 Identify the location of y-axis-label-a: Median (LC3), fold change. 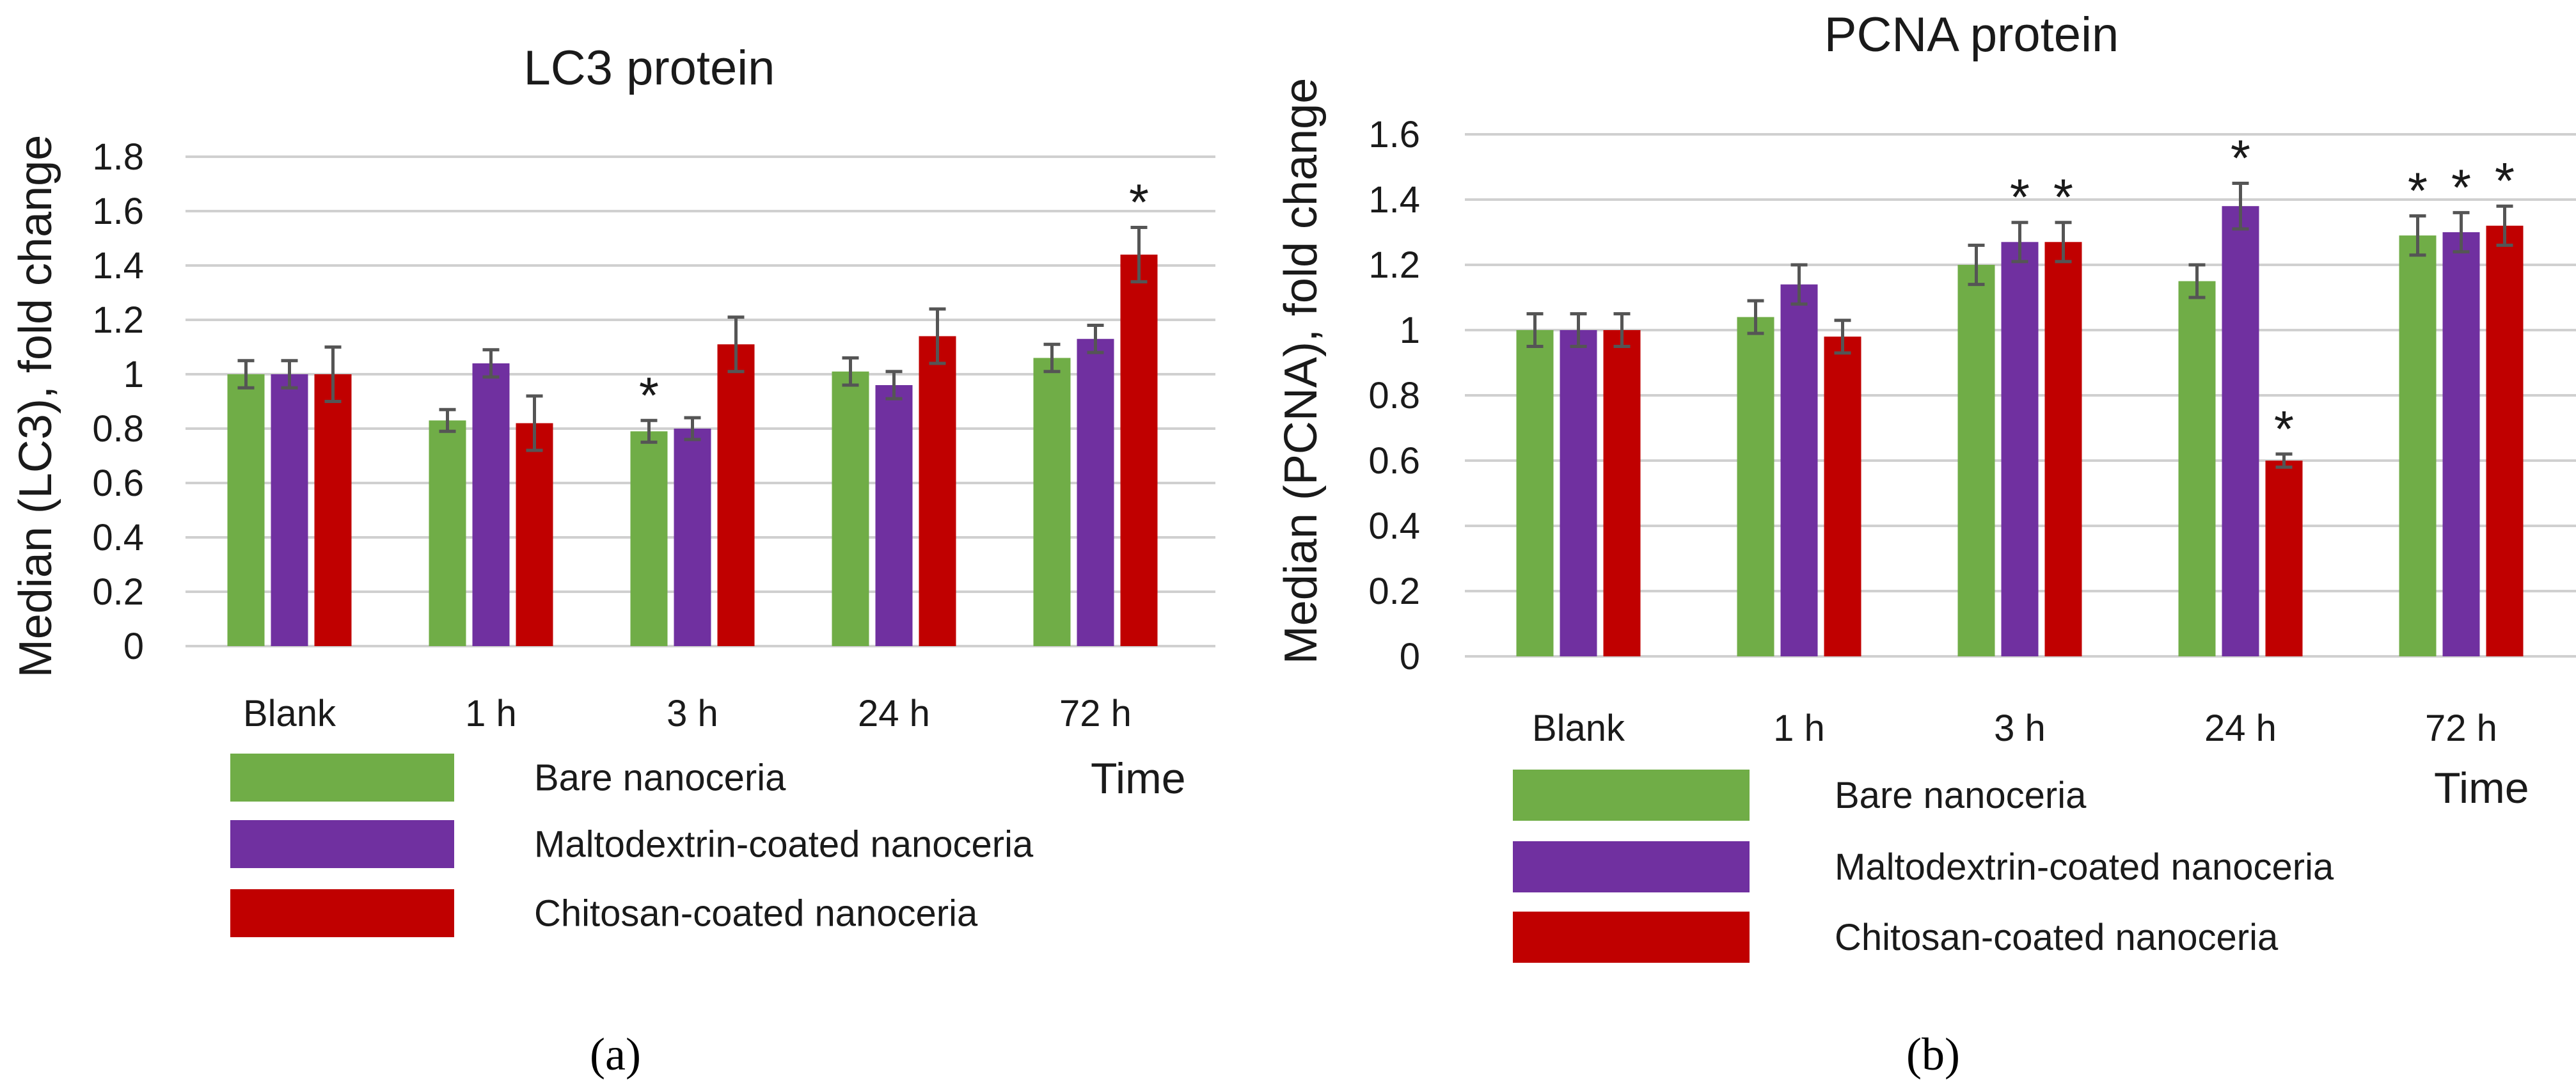
(35, 407).